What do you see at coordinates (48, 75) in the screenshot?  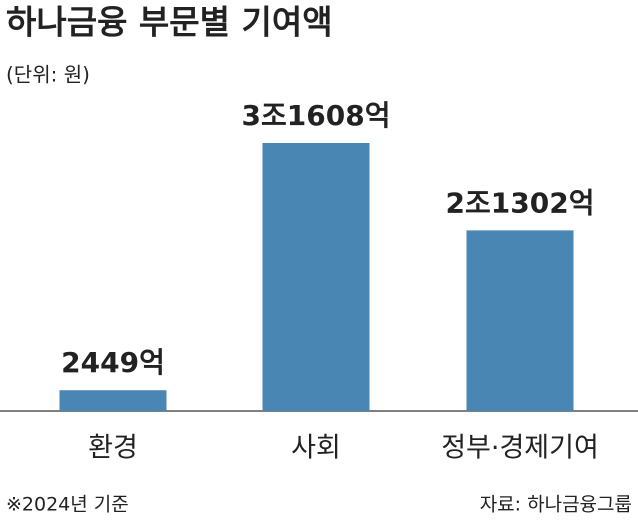 I see `chart-subtitle: (단위: 원)` at bounding box center [48, 75].